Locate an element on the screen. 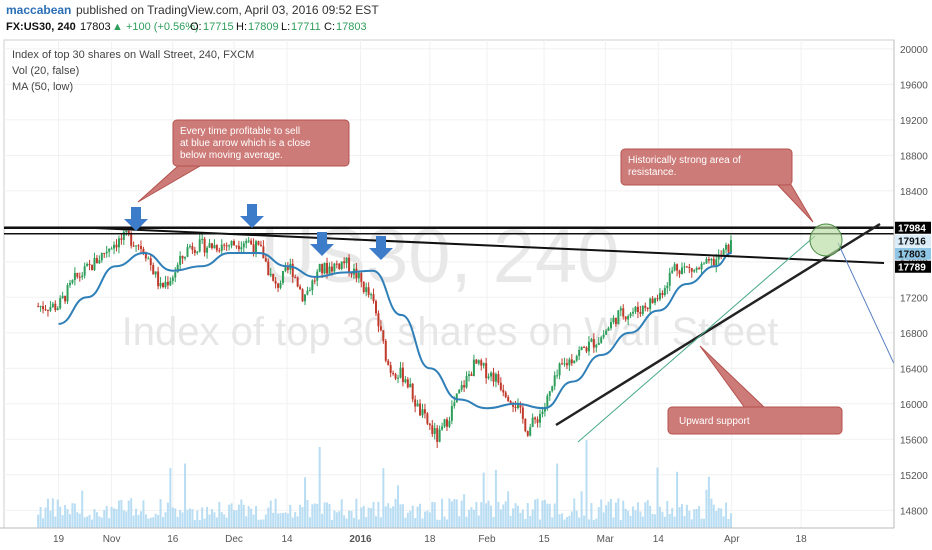 Image resolution: width=932 pixels, height=550 pixels. open-value: 17715 is located at coordinates (218, 27).